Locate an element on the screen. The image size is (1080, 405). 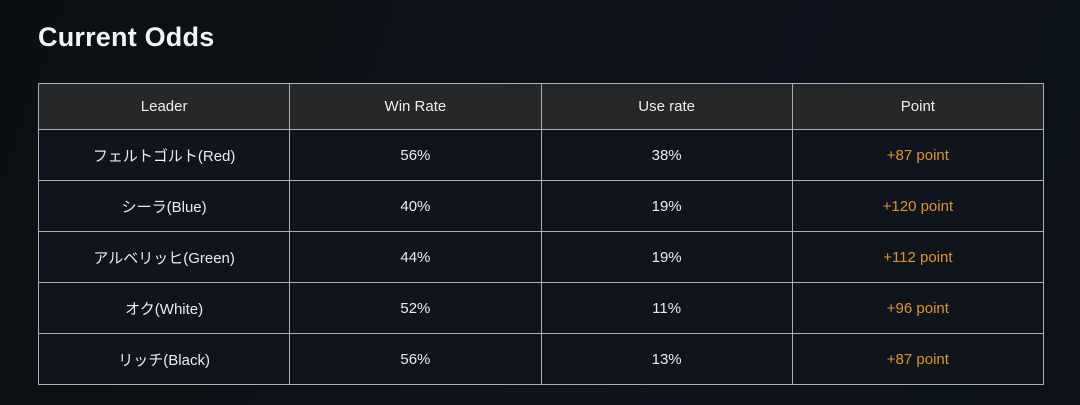
win-rate-cell: 52% is located at coordinates (415, 308).